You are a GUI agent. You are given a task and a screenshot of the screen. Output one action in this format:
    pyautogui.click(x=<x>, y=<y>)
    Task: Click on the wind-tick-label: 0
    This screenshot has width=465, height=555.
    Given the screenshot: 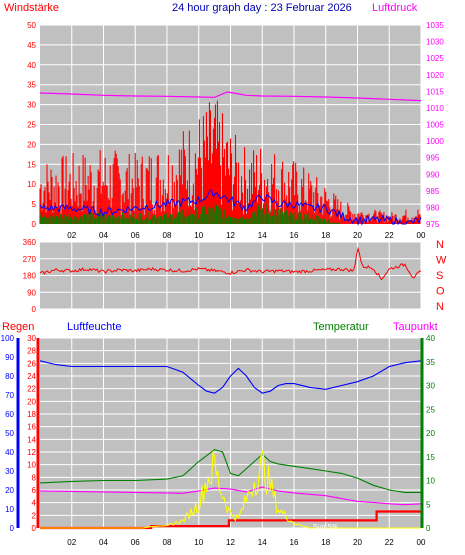 What is the action you would take?
    pyautogui.click(x=34, y=224)
    